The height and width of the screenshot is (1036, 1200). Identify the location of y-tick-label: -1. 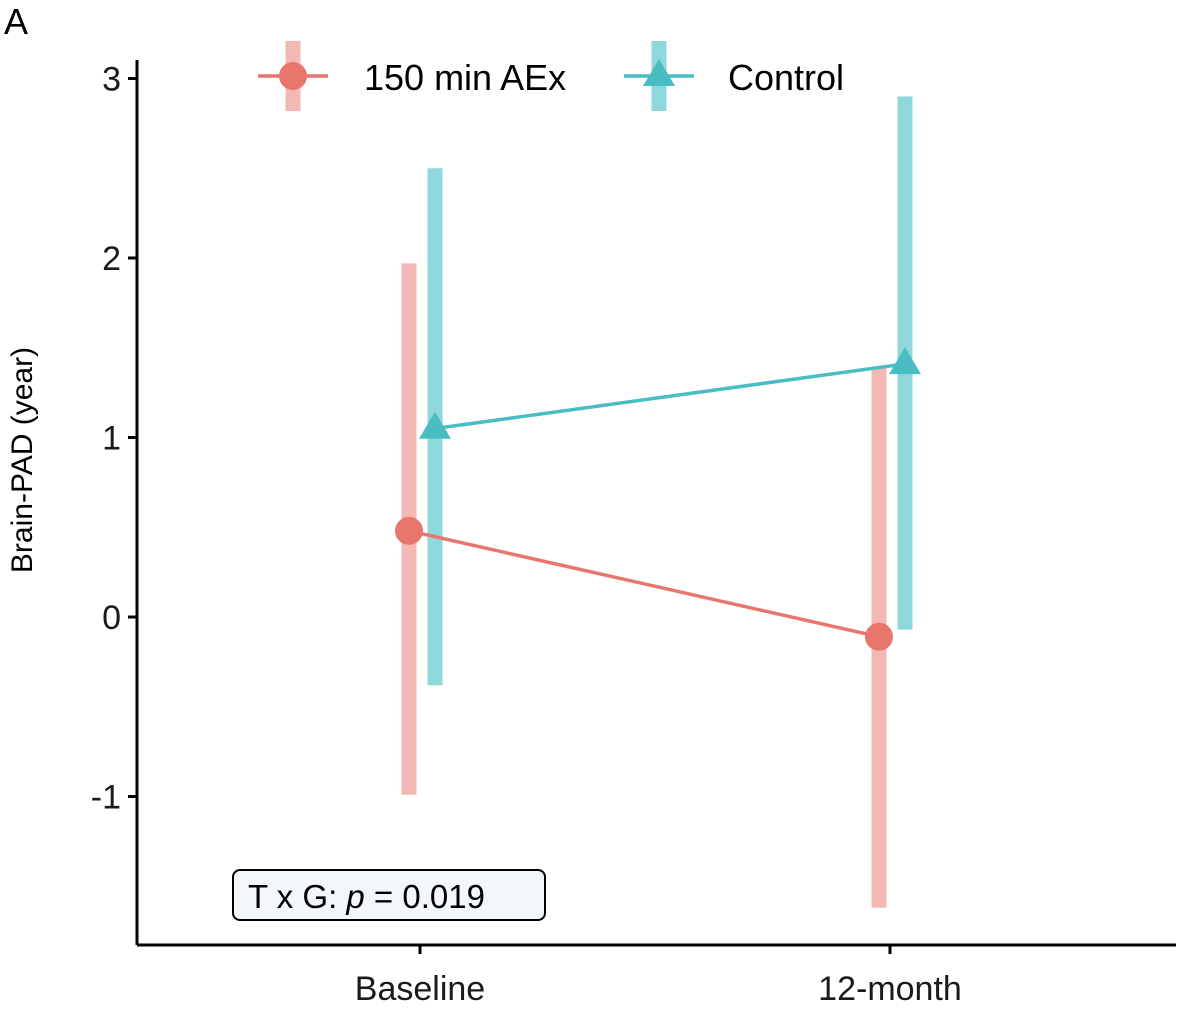
(106, 798).